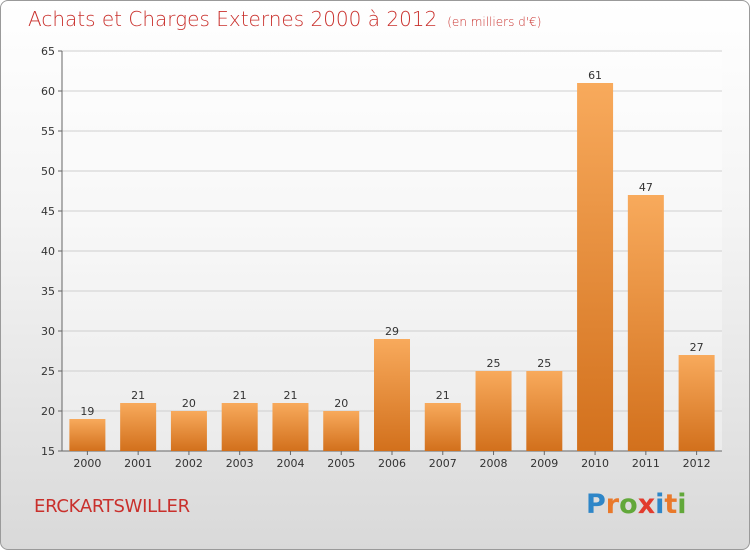 This screenshot has width=750, height=550. I want to click on y-tick-label: 25, so click(48, 371).